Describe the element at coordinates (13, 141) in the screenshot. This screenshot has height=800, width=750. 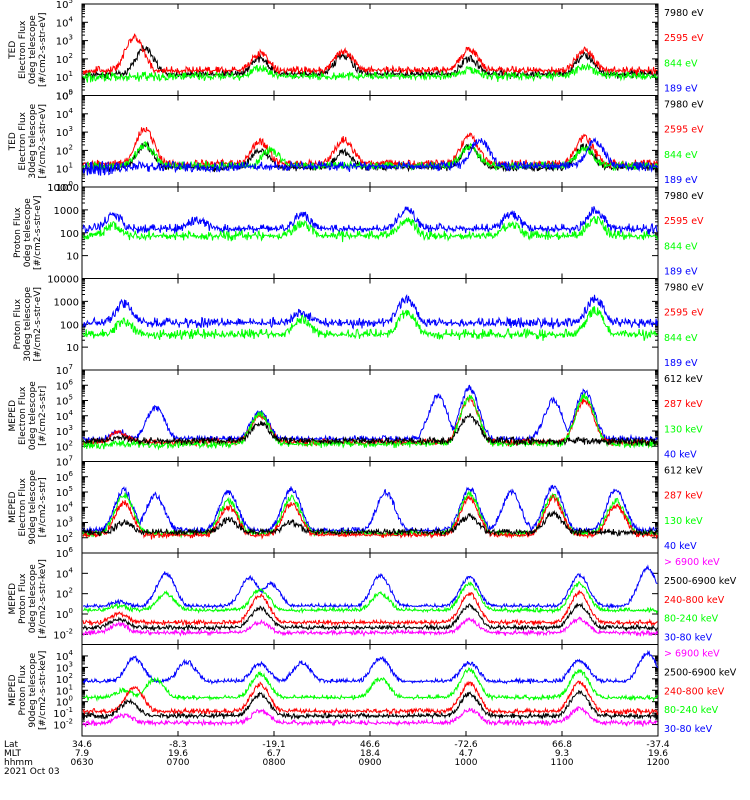
I see `y-axis-label: TED` at that location.